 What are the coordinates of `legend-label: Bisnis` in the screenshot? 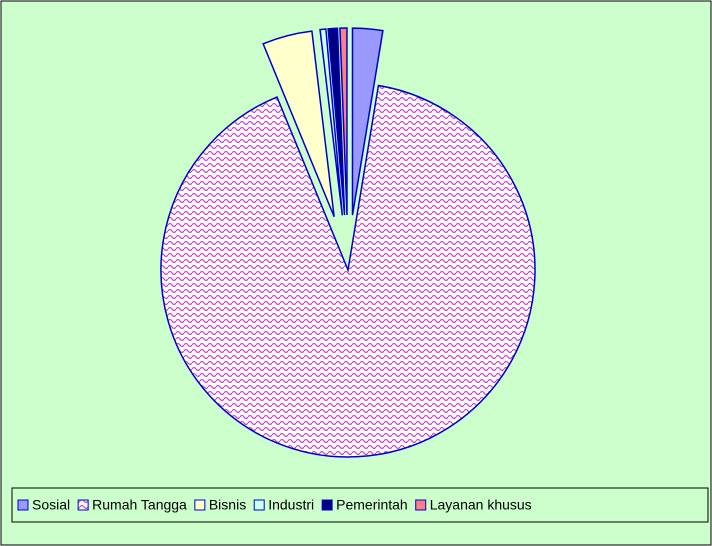 It's located at (227, 505).